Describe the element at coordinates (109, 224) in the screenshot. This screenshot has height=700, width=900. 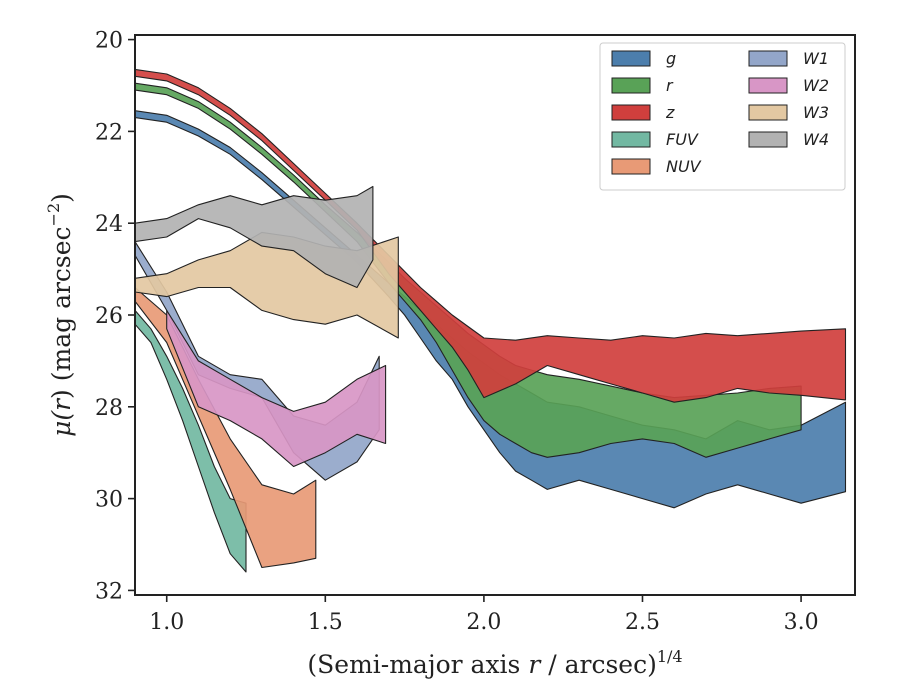
I see `y-tick-label: 24` at that location.